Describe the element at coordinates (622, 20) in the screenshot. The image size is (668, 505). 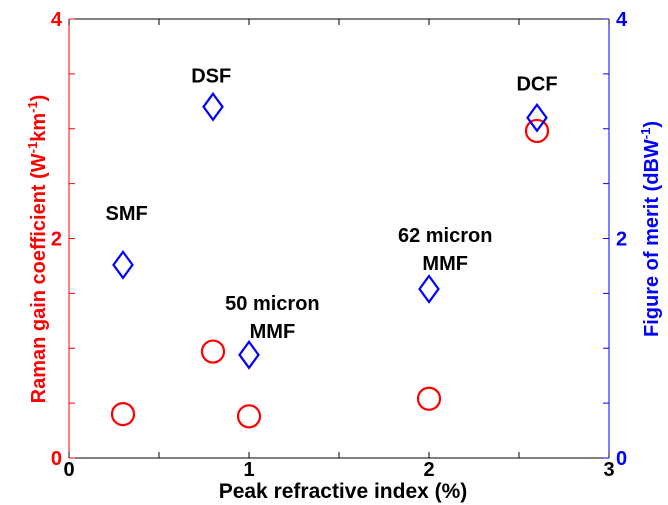
I see `y-right-tick-label: 4` at that location.